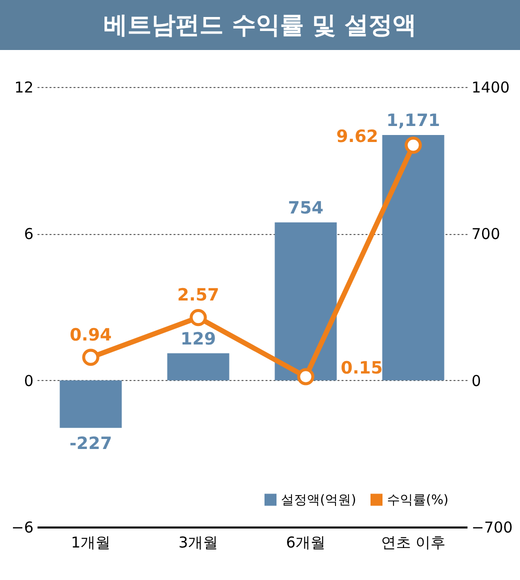 This screenshot has width=520, height=580. Describe the element at coordinates (413, 120) in the screenshot. I see `data-label: 1,171` at that location.